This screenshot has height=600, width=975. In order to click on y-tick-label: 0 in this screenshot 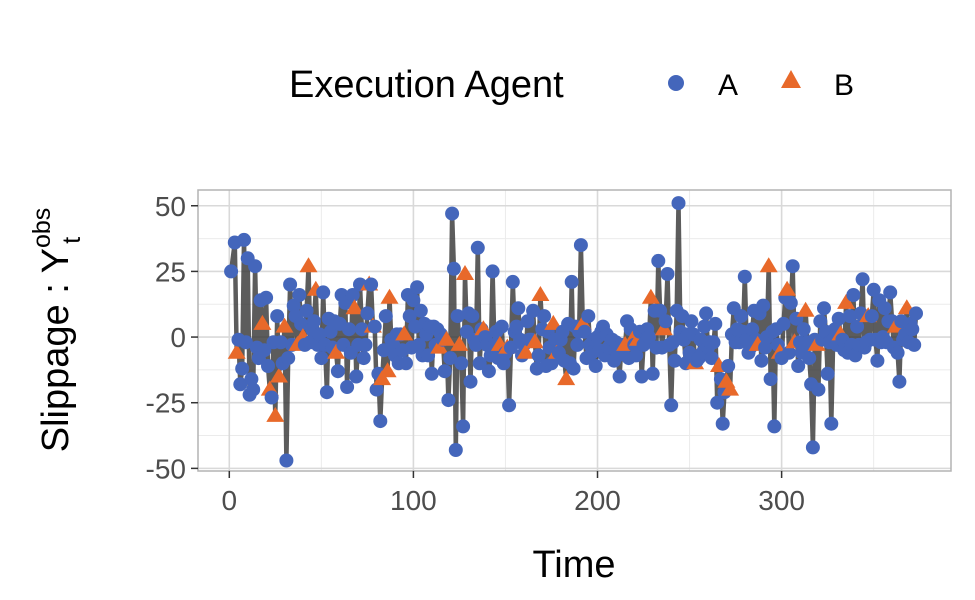, I will do `click(178, 337)`.